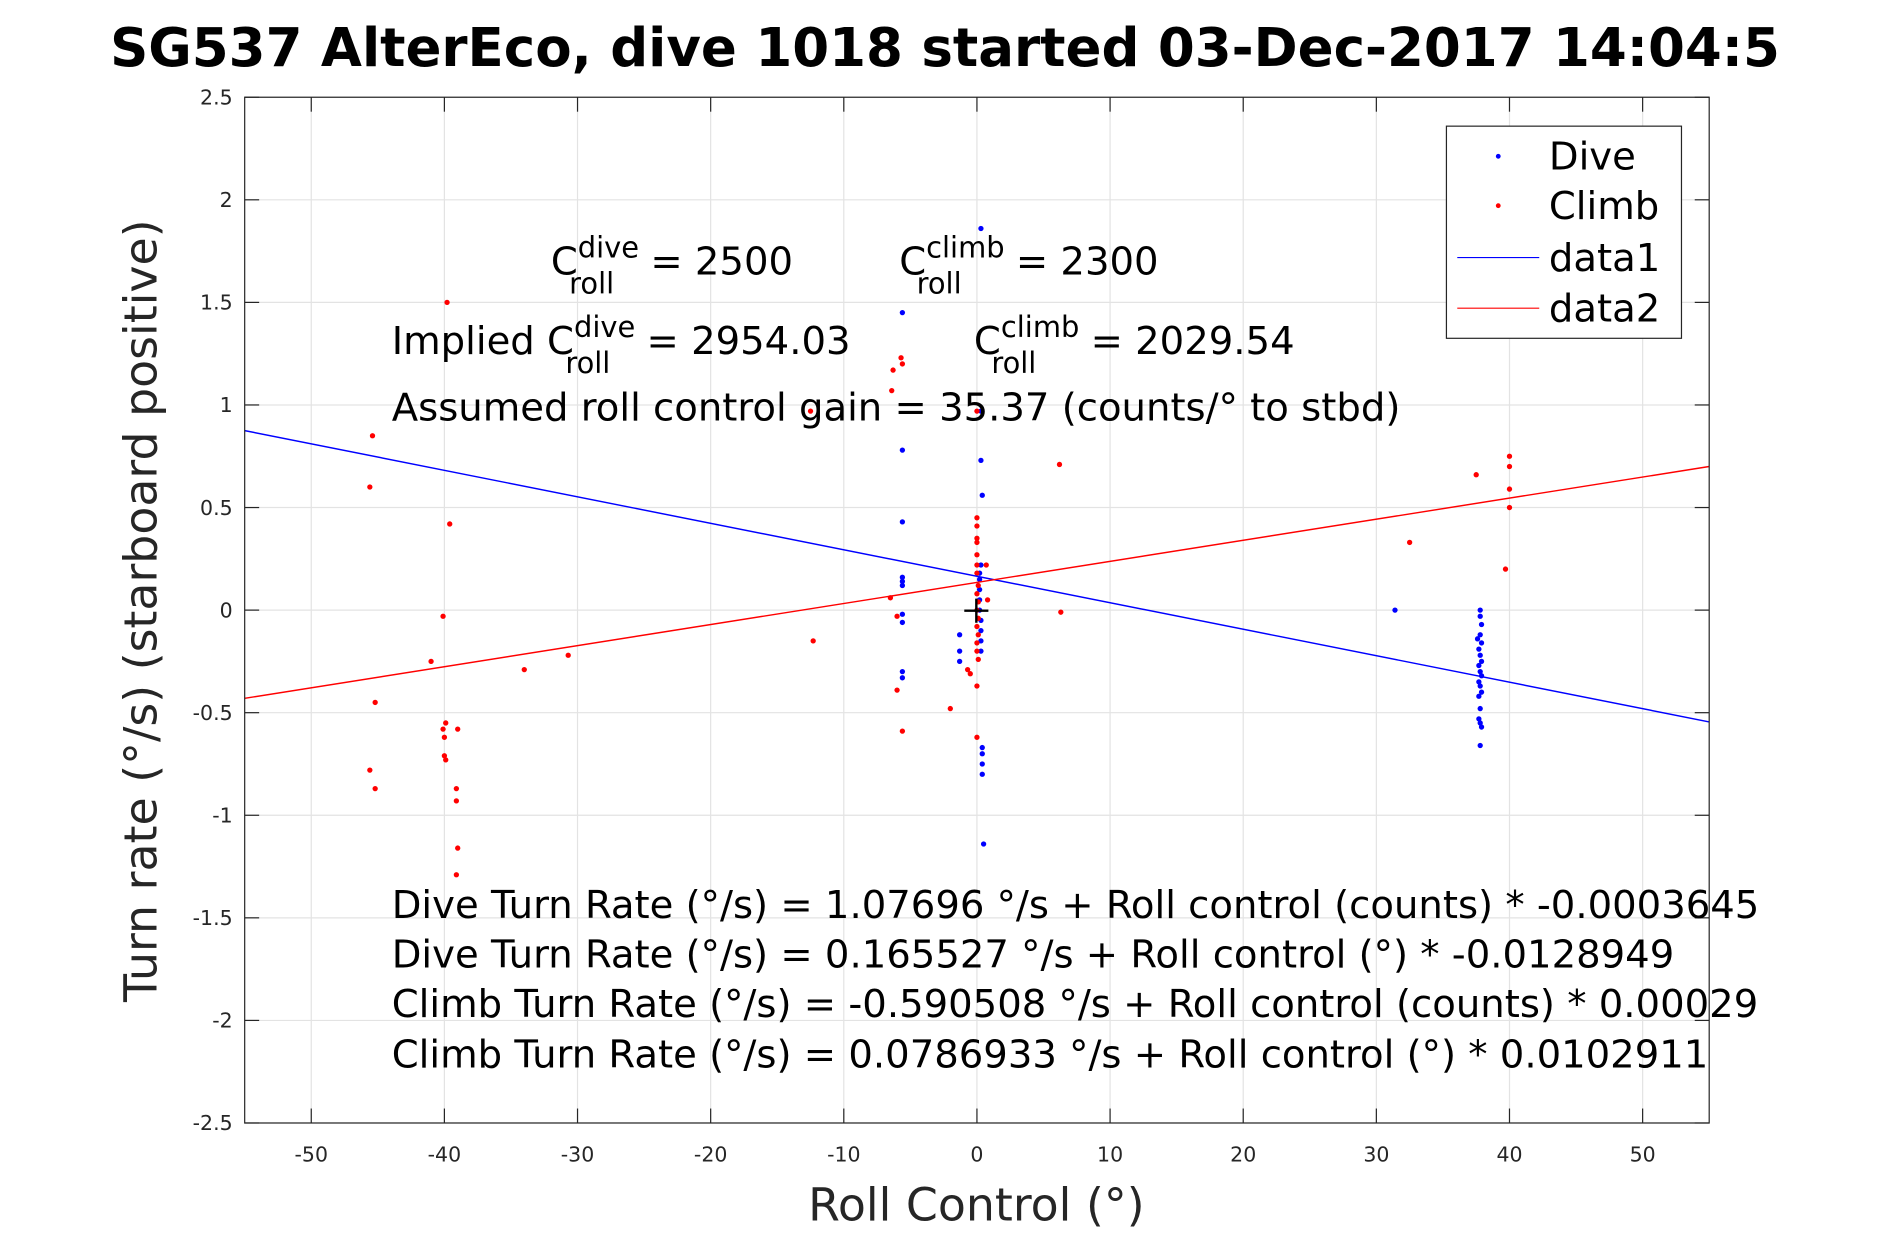 The width and height of the screenshot is (1890, 1260). What do you see at coordinates (1604, 308) in the screenshot?
I see `legend-data2-label: data2` at bounding box center [1604, 308].